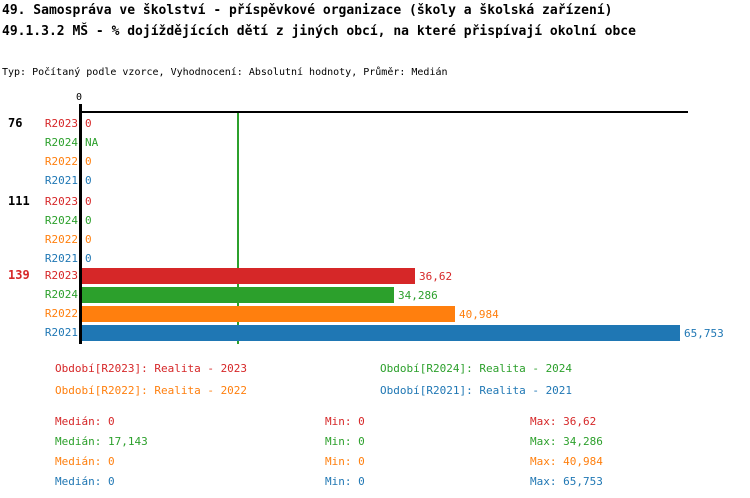 The width and height of the screenshot is (750, 498). I want to click on x-axis-zero-tick-label: 0, so click(79, 97).